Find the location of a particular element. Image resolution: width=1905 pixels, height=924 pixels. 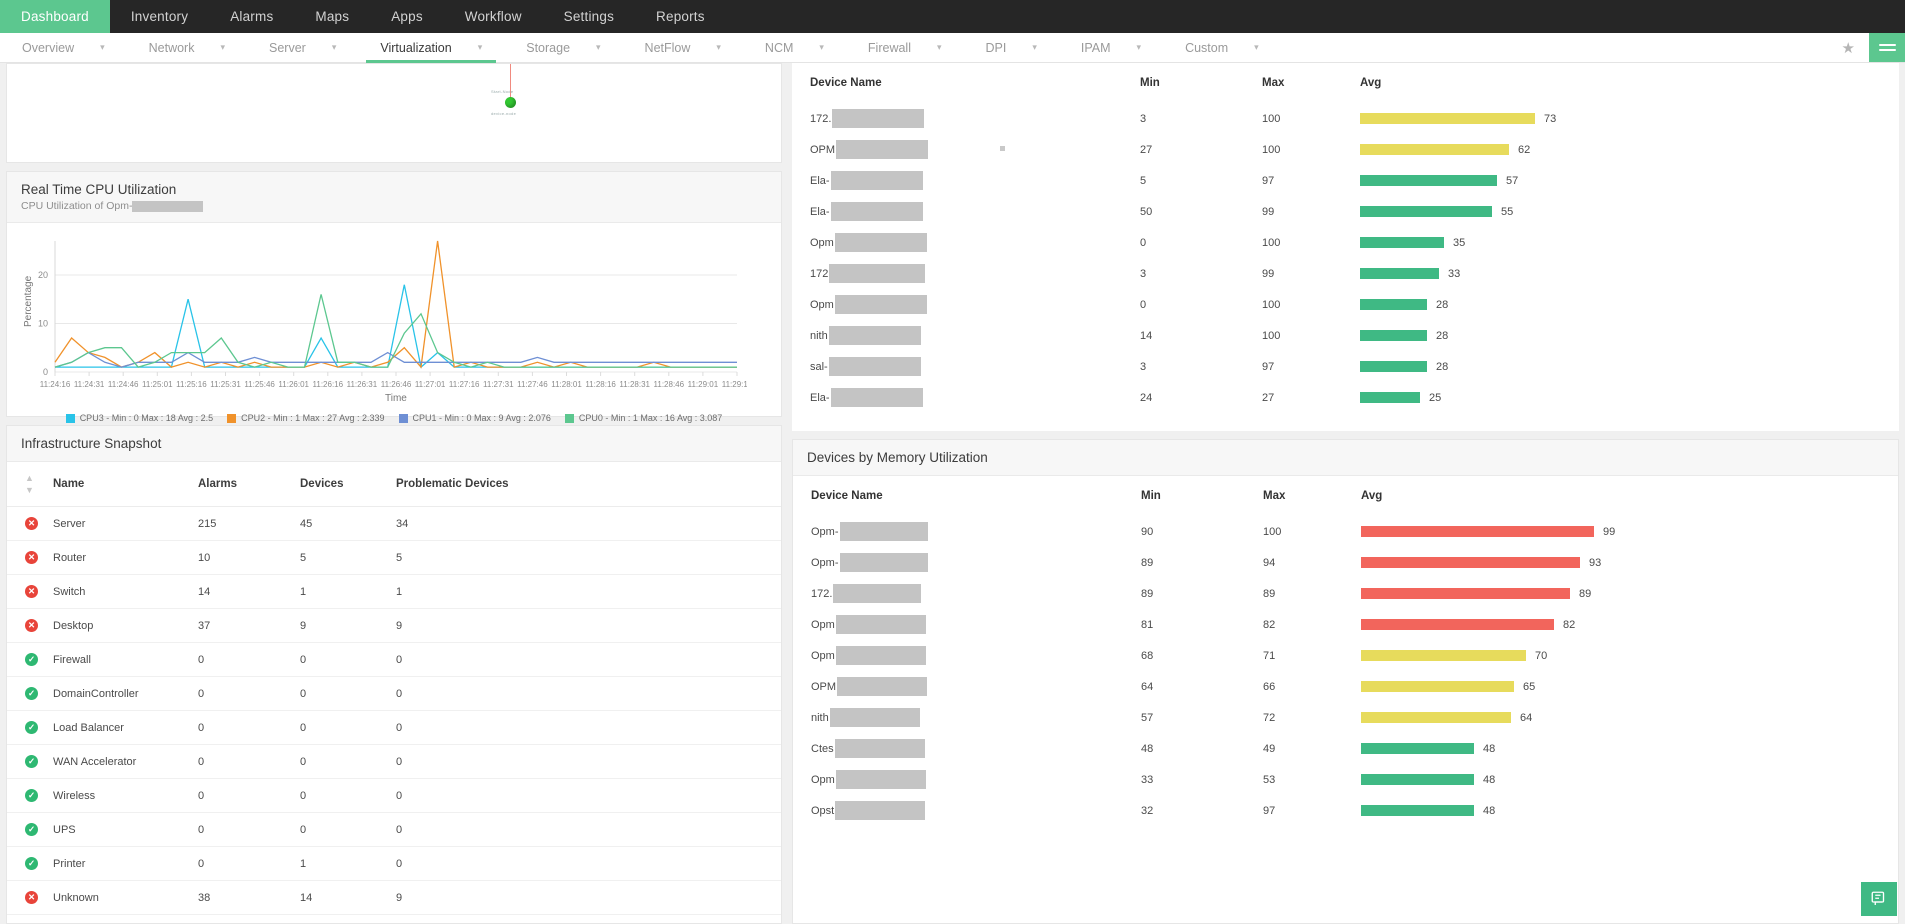

table-row: ✕ Unknown 38 14 9 is located at coordinates (394, 897).